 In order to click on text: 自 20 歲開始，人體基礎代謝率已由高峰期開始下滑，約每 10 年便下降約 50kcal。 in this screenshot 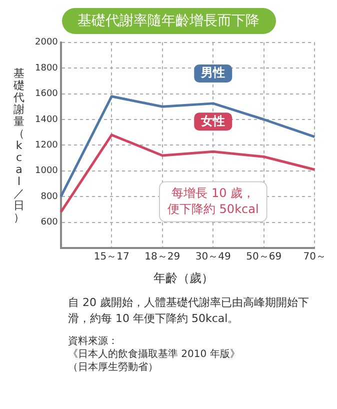, I will do `click(188, 311)`.